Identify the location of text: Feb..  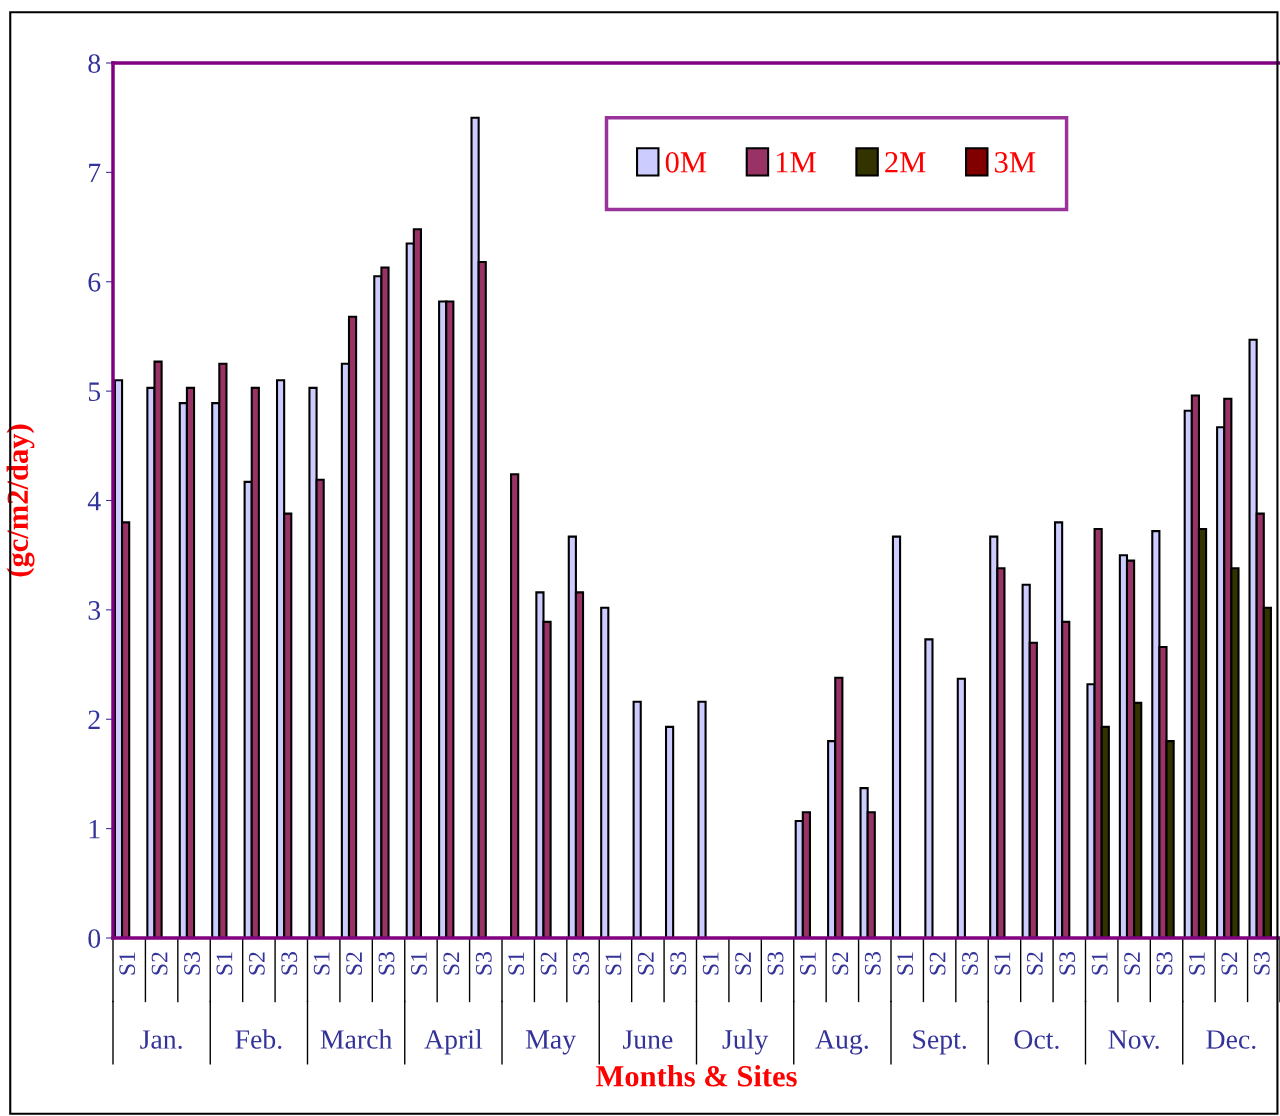
(258, 1039).